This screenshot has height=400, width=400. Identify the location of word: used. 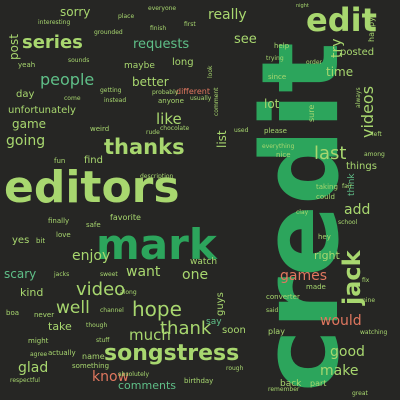
(241, 130).